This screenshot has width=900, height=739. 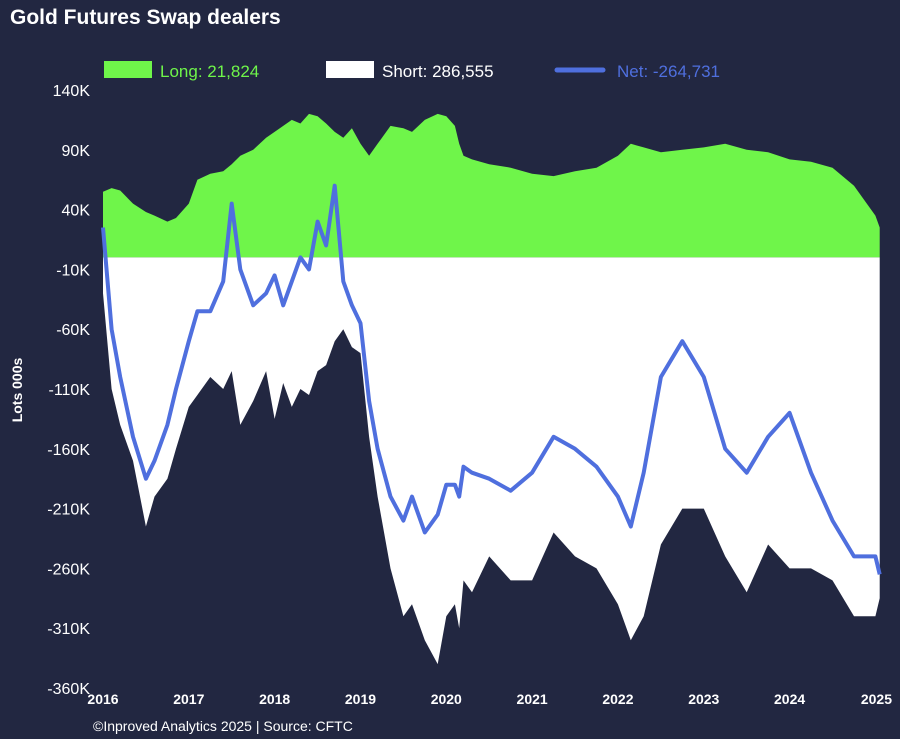 What do you see at coordinates (274, 699) in the screenshot?
I see `x-tick-label: 2018` at bounding box center [274, 699].